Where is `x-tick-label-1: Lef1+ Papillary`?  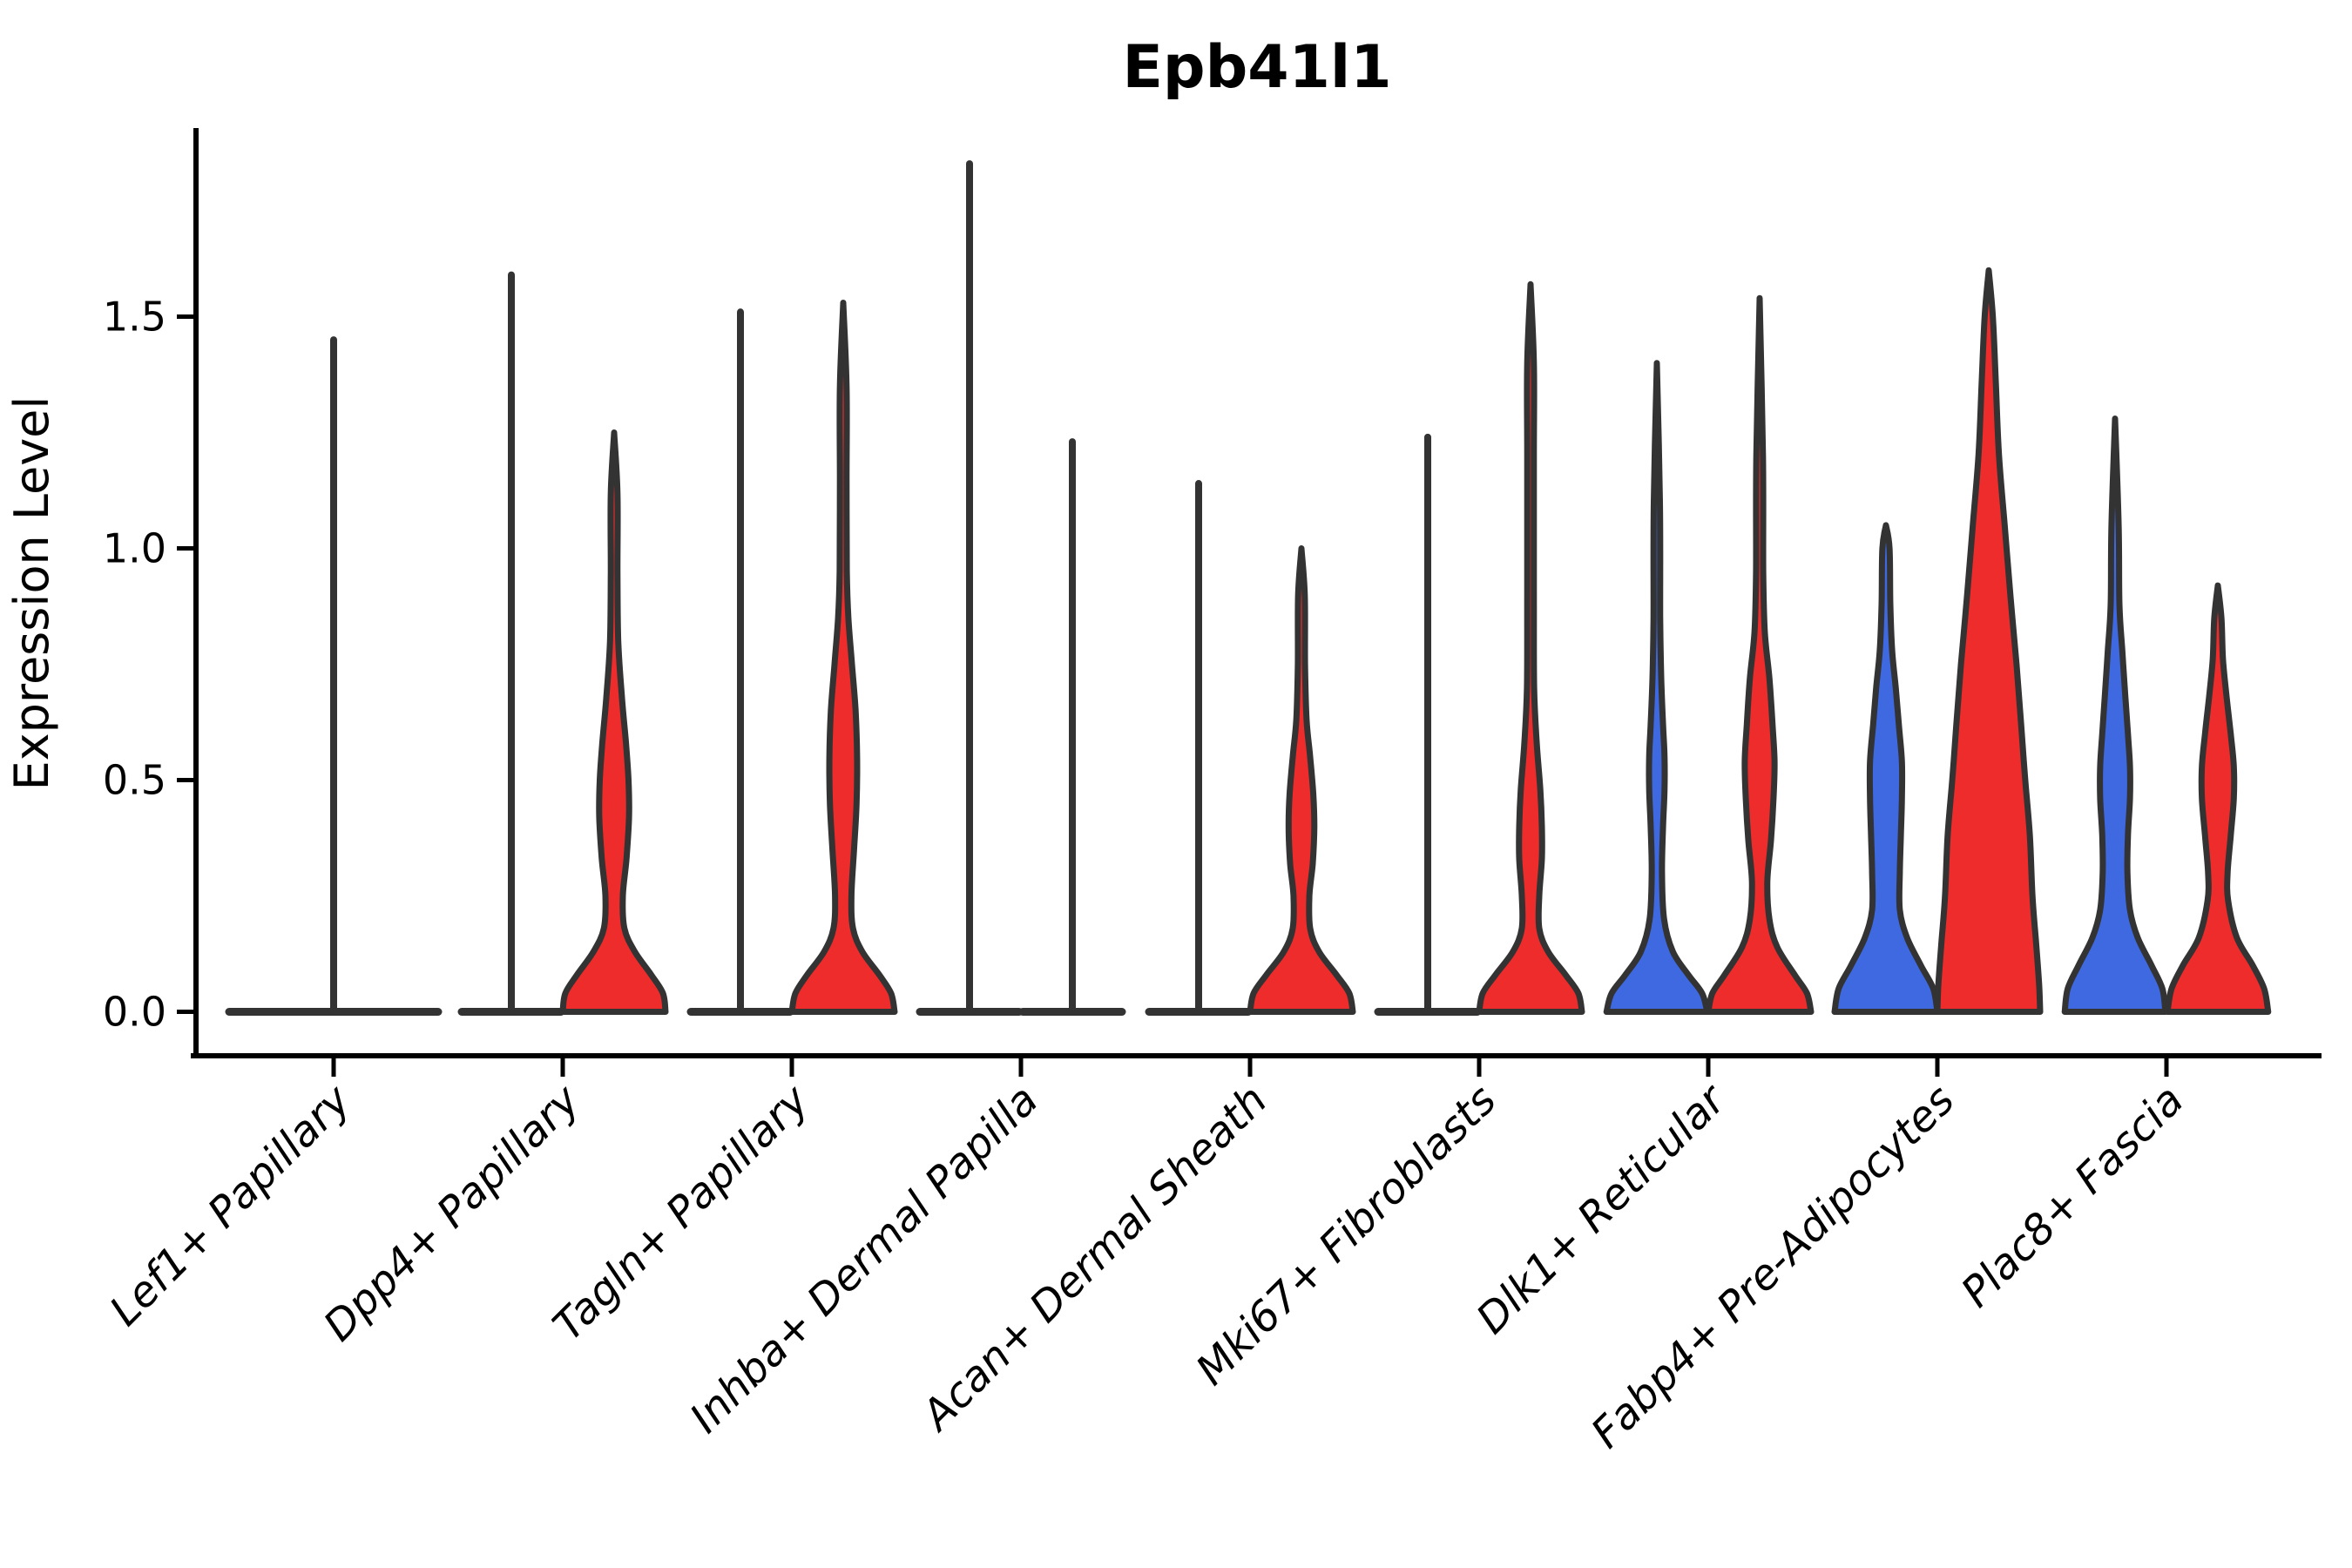
x-tick-label-1: Lef1+ Papillary is located at coordinates (230, 1205).